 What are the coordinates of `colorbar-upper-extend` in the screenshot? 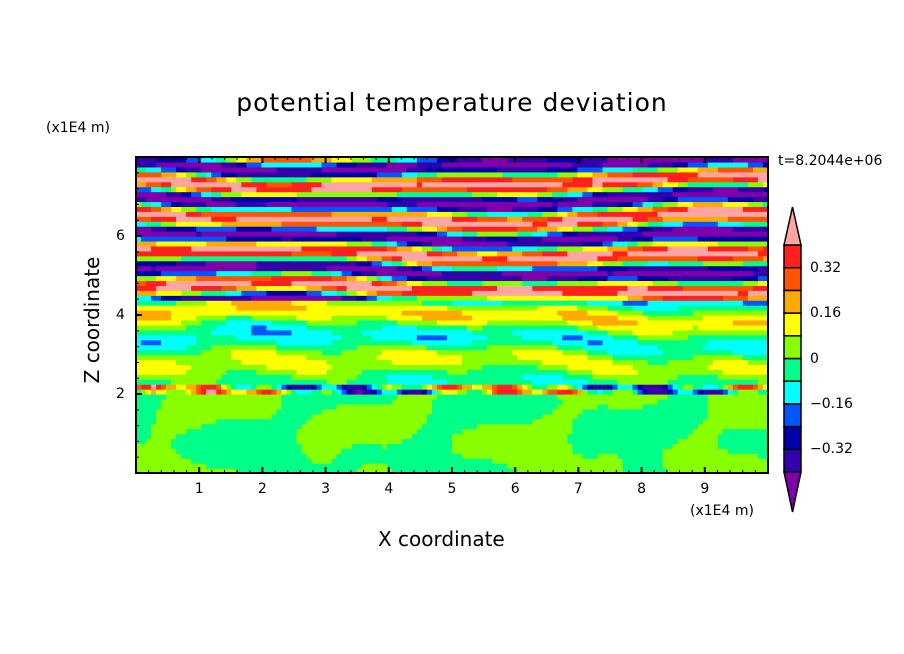 It's located at (792, 226).